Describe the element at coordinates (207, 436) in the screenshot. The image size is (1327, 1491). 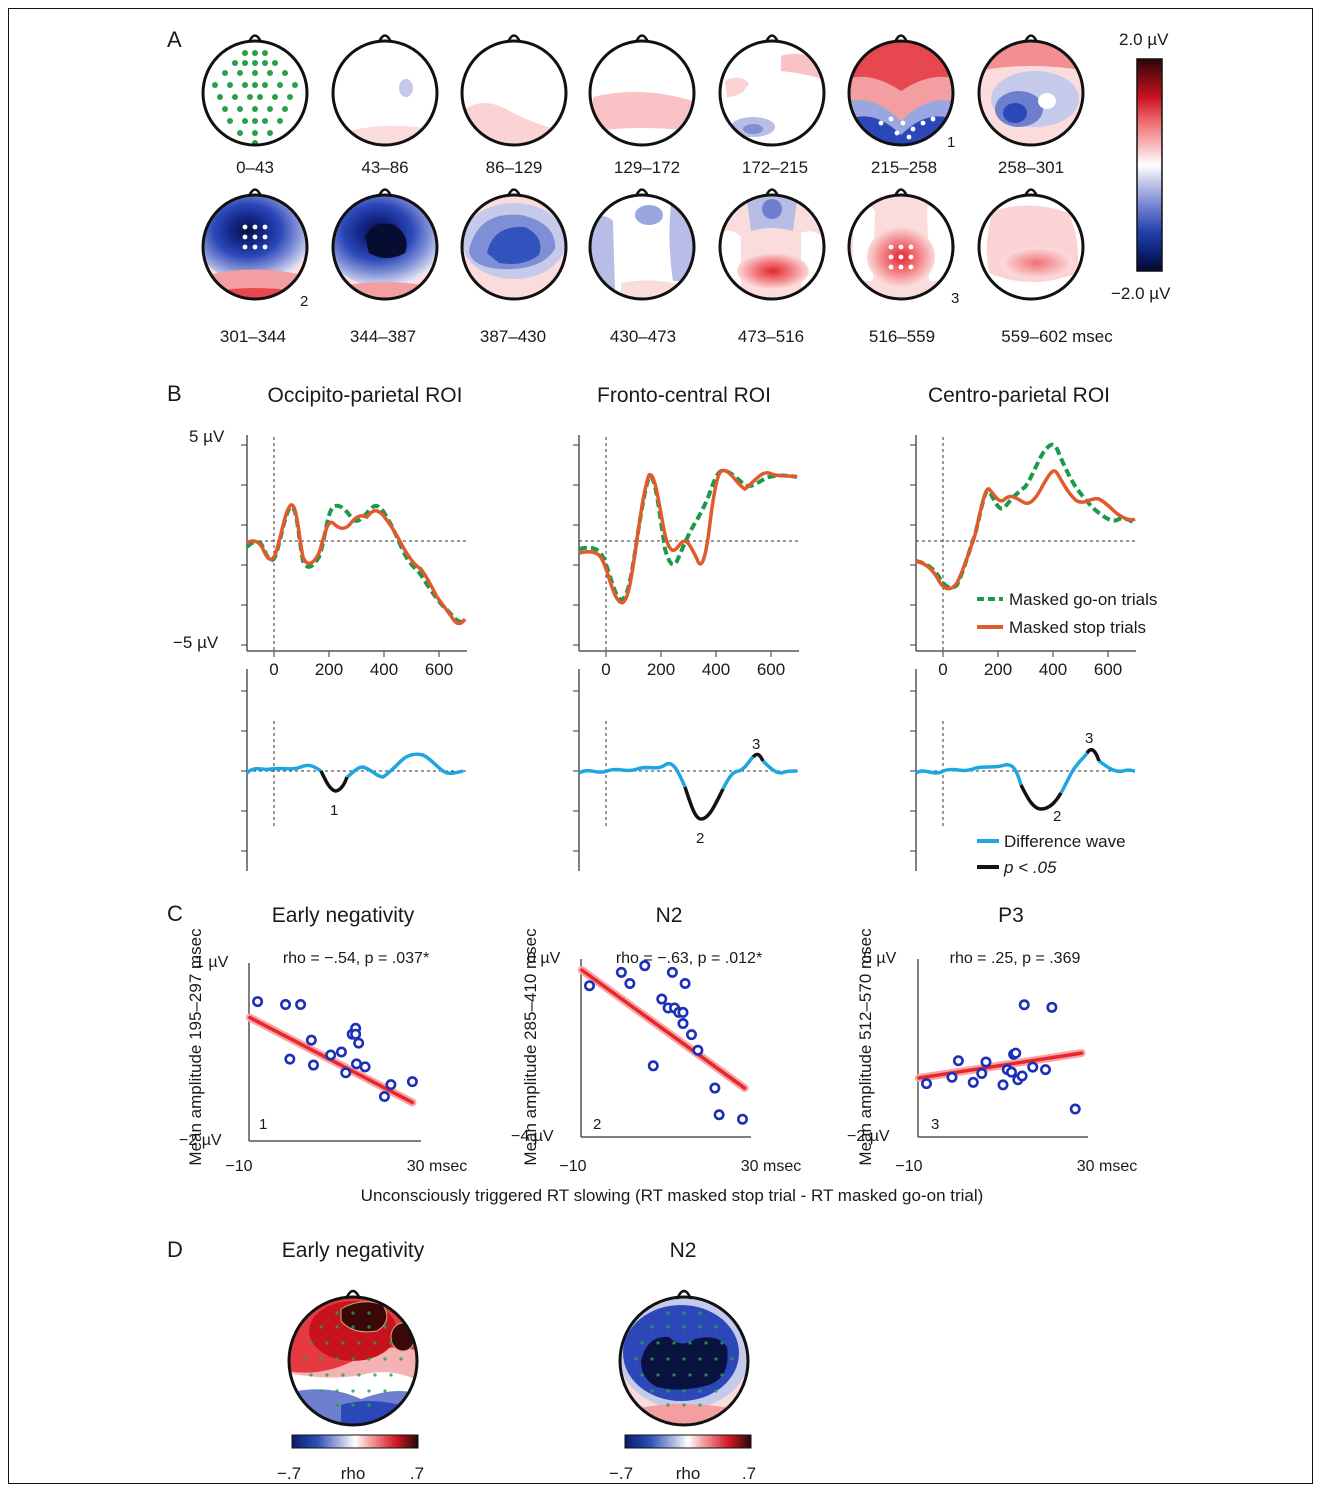
I see `y-label-5uv: 5 µV` at that location.